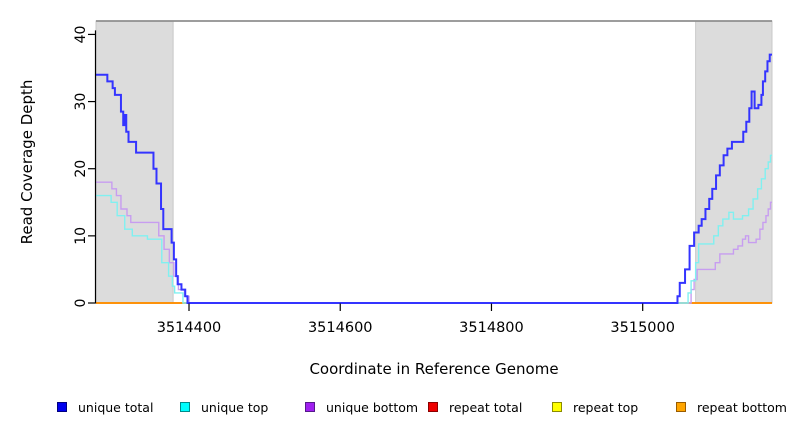  Describe the element at coordinates (81, 35) in the screenshot. I see `y-tick-label: 40` at that location.